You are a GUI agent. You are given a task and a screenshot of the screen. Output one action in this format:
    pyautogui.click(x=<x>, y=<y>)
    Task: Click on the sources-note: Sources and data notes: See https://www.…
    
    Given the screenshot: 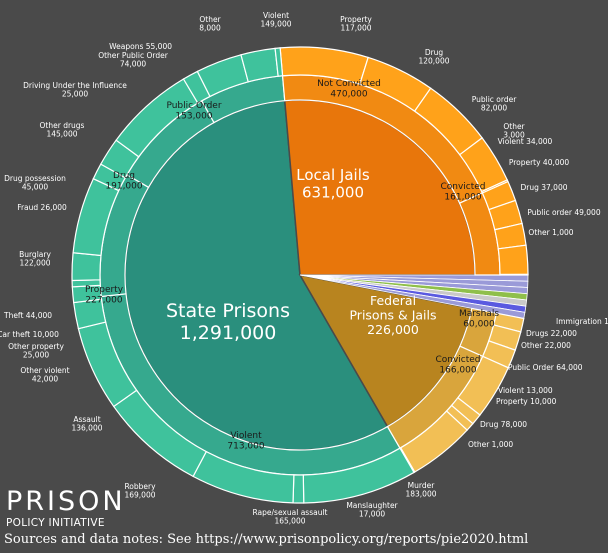 What is the action you would take?
    pyautogui.click(x=266, y=539)
    